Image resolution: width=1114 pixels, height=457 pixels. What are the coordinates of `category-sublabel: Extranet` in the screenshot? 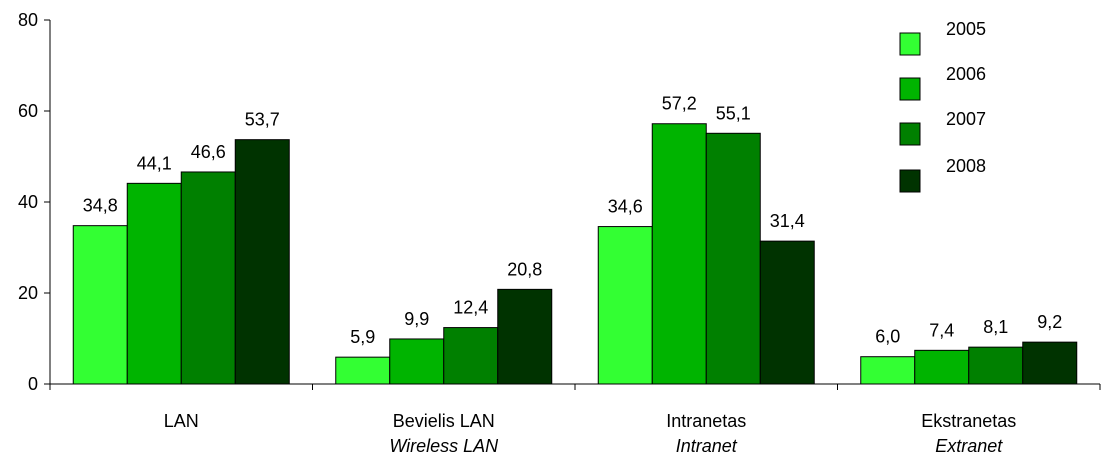 It's located at (969, 446).